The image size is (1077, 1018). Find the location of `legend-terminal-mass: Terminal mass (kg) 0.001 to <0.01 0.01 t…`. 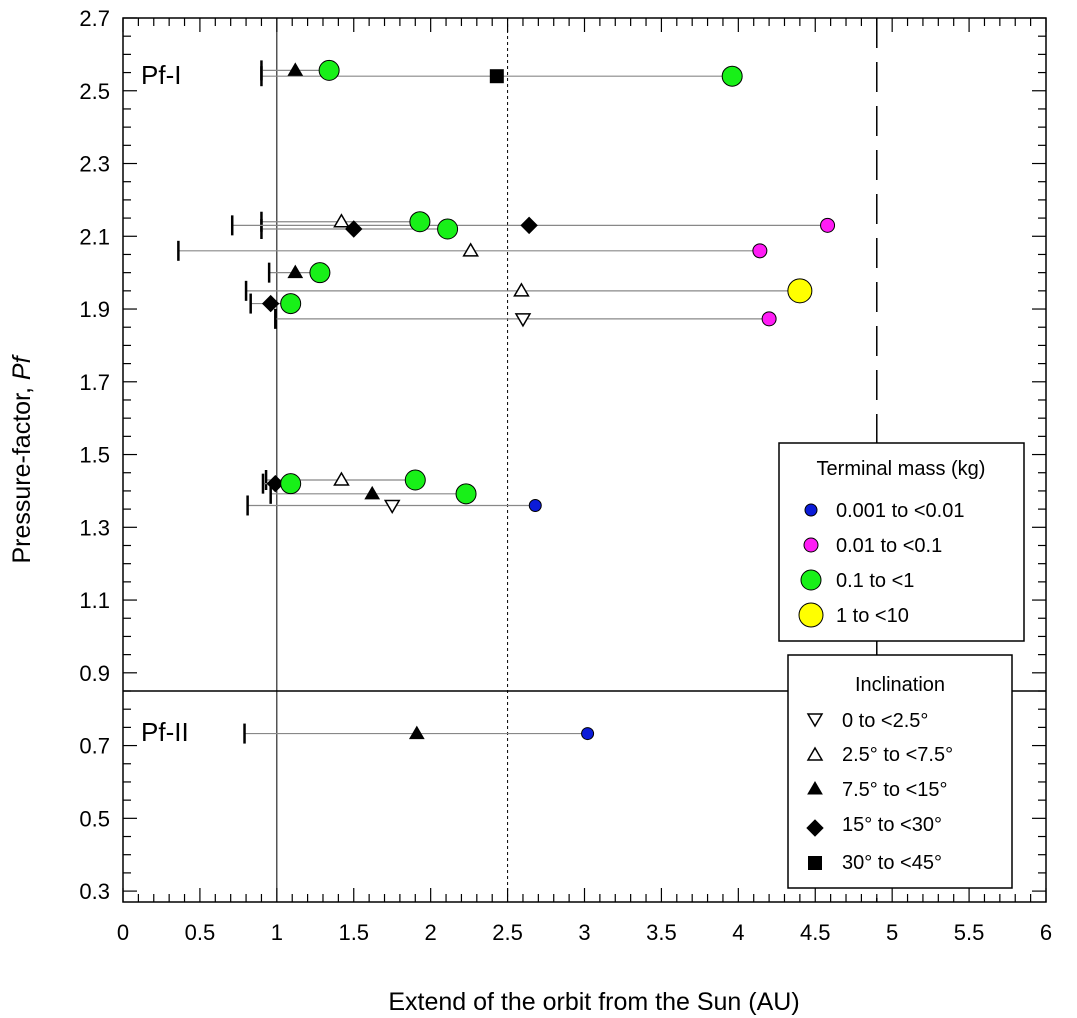

legend-terminal-mass: Terminal mass (kg) 0.001 to <0.01 0.01 t… is located at coordinates (901, 542).